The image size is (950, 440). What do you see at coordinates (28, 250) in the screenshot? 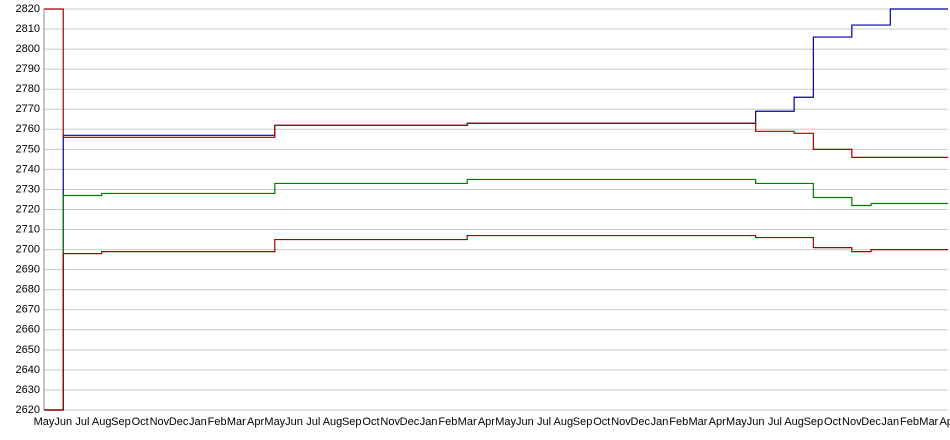
I see `y-tick-label: 2700` at bounding box center [28, 250].